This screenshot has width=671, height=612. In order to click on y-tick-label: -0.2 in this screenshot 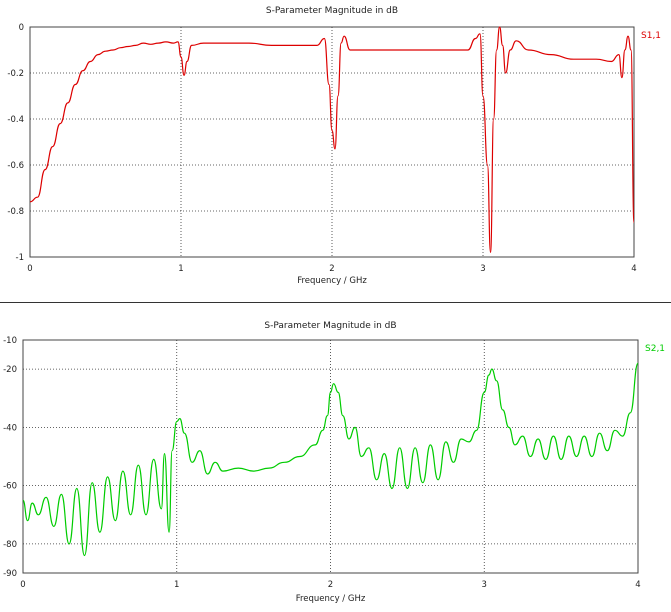, I will do `click(15, 74)`.